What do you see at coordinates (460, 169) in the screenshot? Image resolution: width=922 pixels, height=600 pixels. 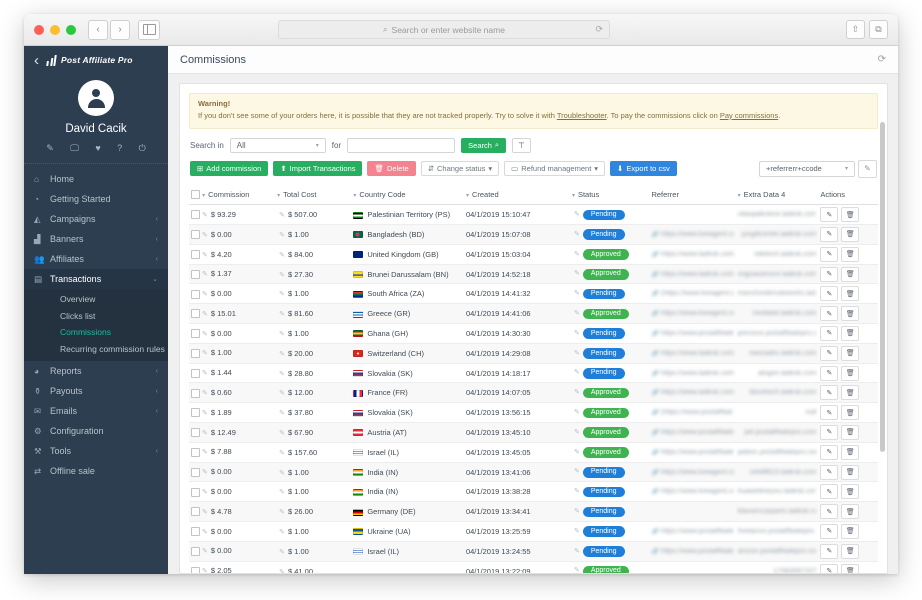 I see `change-status-button: ⇵ Change status ▾` at bounding box center [460, 169].